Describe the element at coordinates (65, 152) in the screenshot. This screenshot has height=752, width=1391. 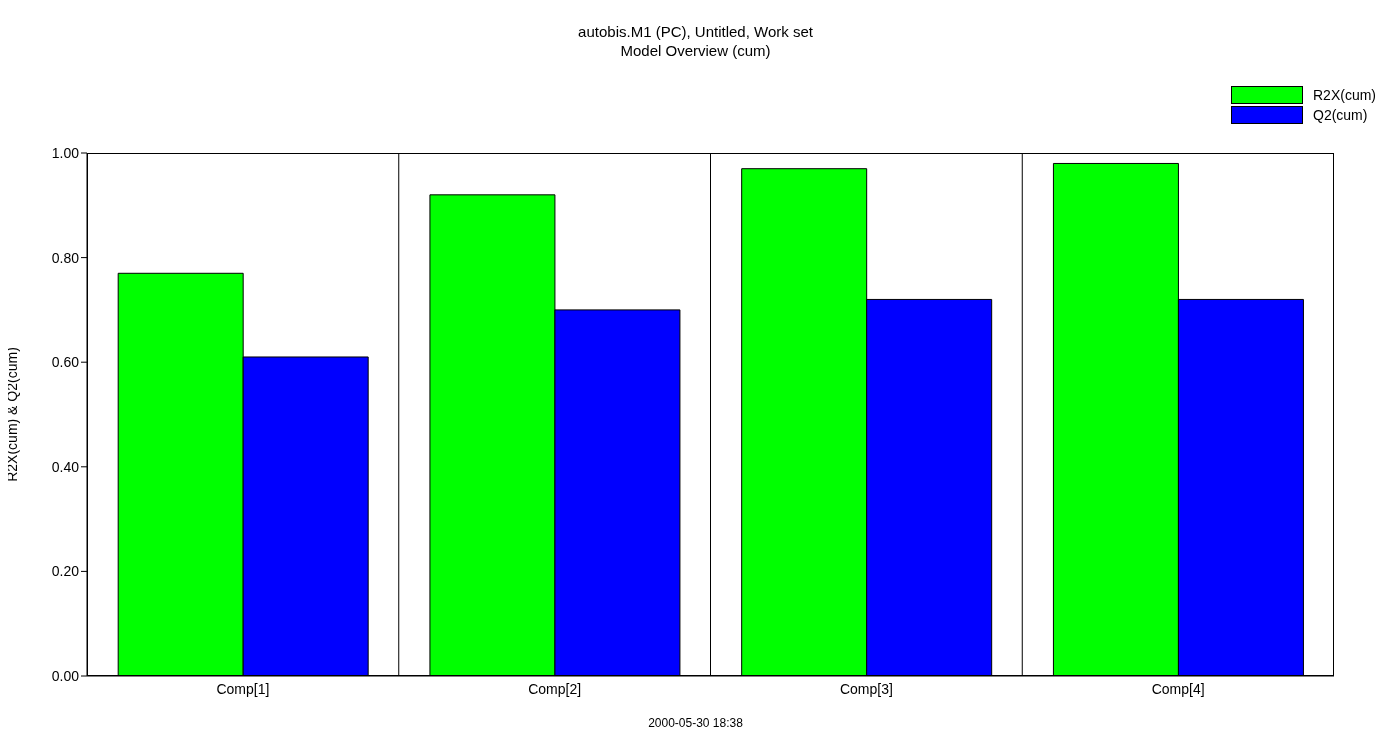
I see `y-tick-label: 1.00` at that location.